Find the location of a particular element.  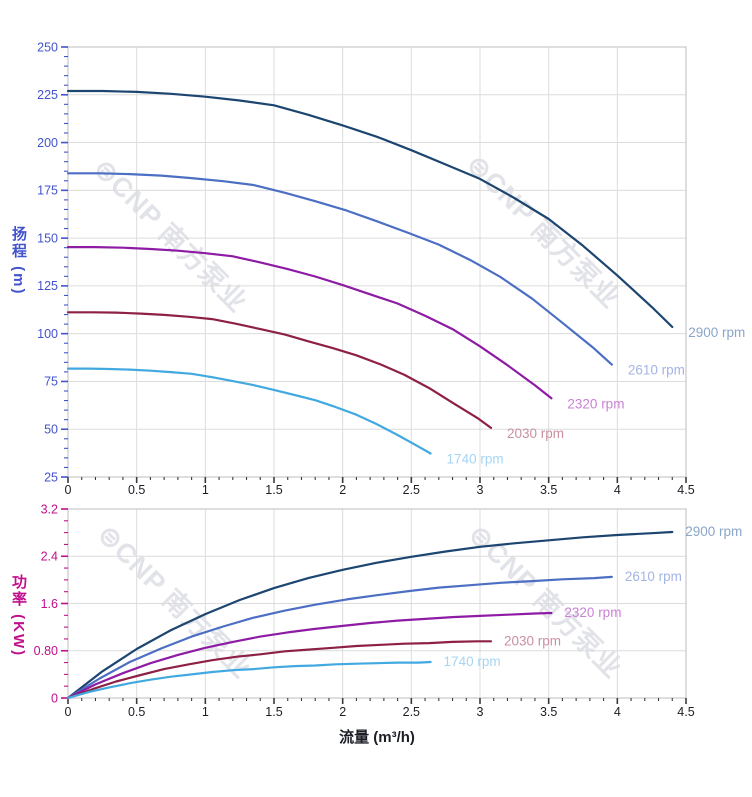

curve-head-2030-rpm is located at coordinates (279, 370).